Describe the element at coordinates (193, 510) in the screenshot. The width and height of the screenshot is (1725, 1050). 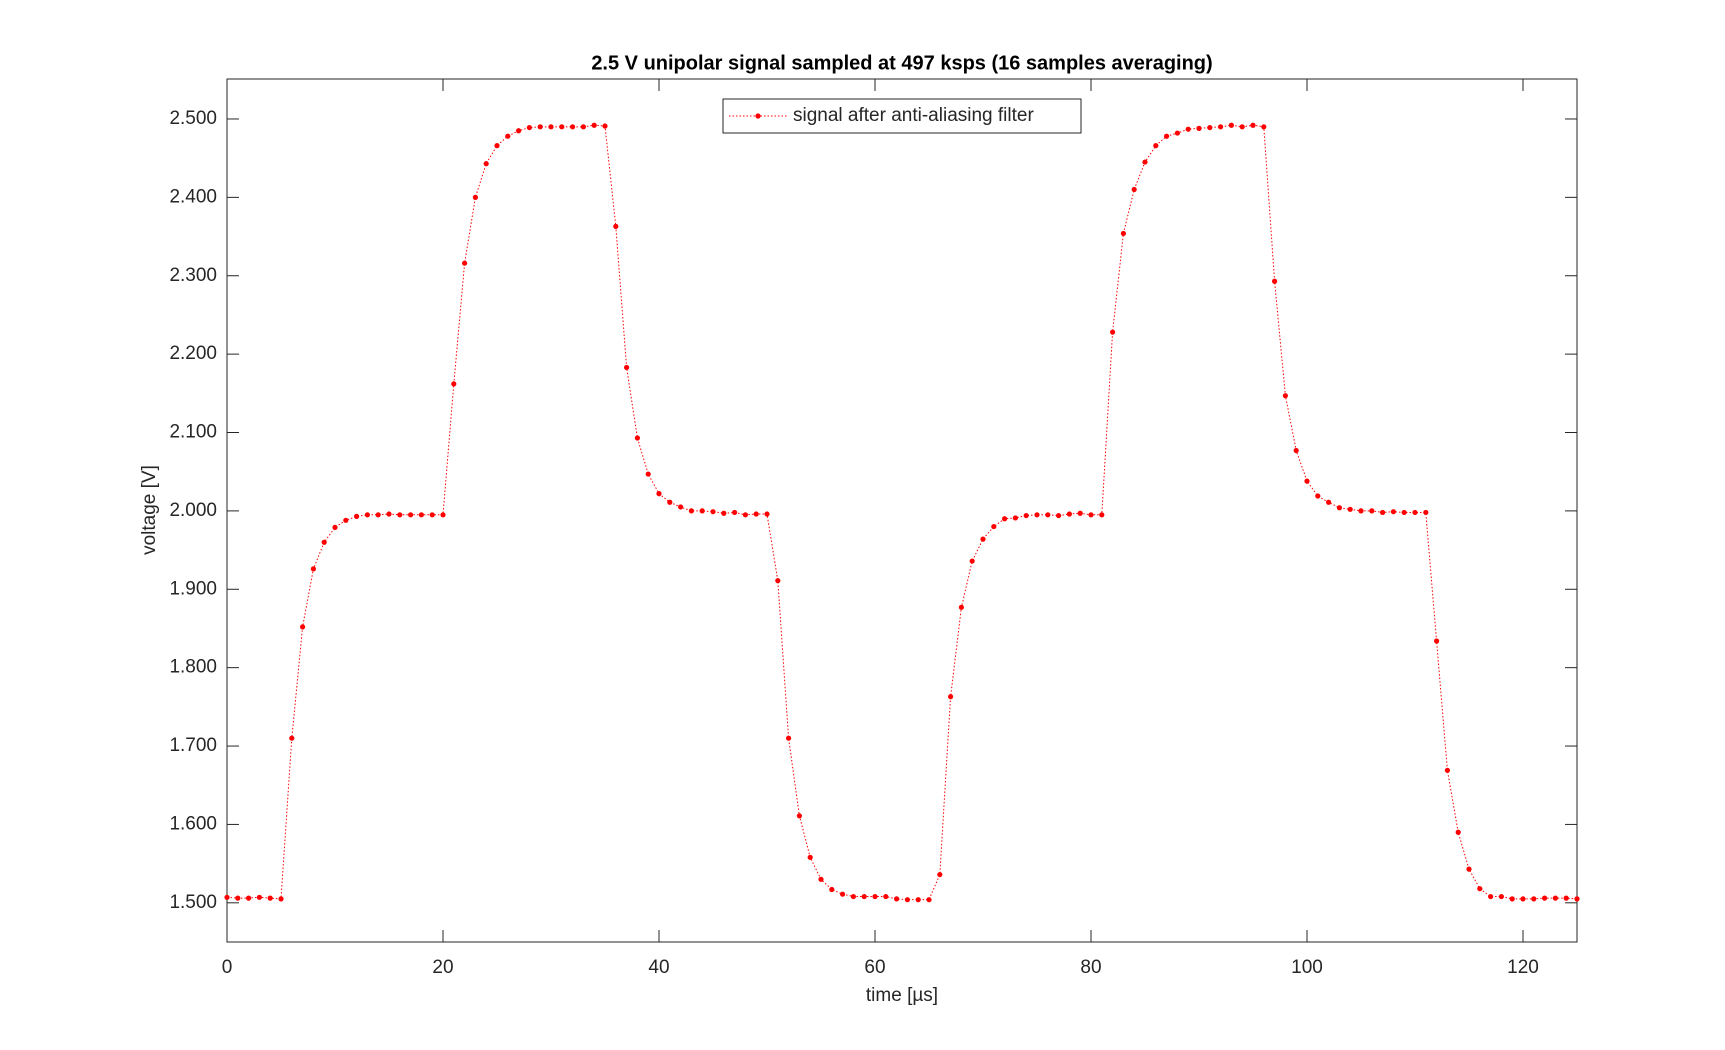
I see `y-tick-label: 2.000` at that location.